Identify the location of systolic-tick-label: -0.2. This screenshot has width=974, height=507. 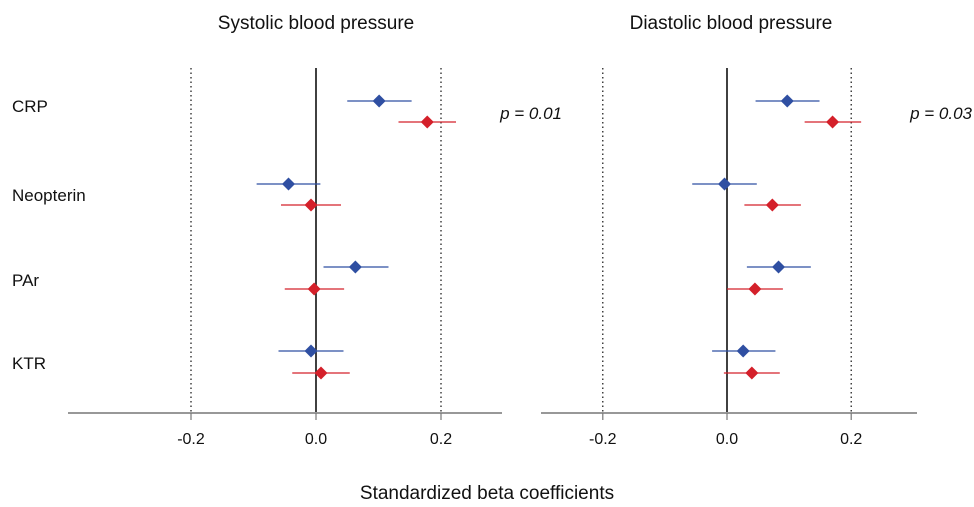
(191, 439).